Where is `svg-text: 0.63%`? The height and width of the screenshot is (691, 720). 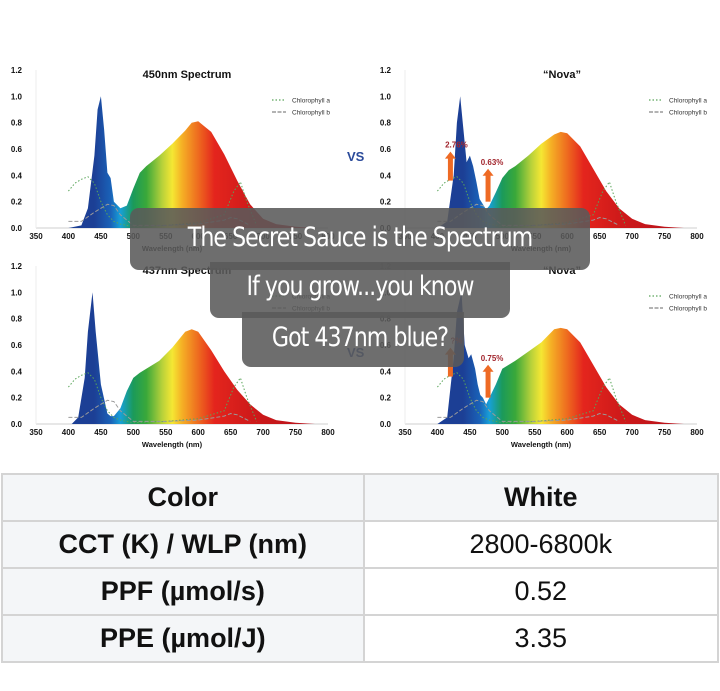
svg-text: 0.63% is located at coordinates (492, 162).